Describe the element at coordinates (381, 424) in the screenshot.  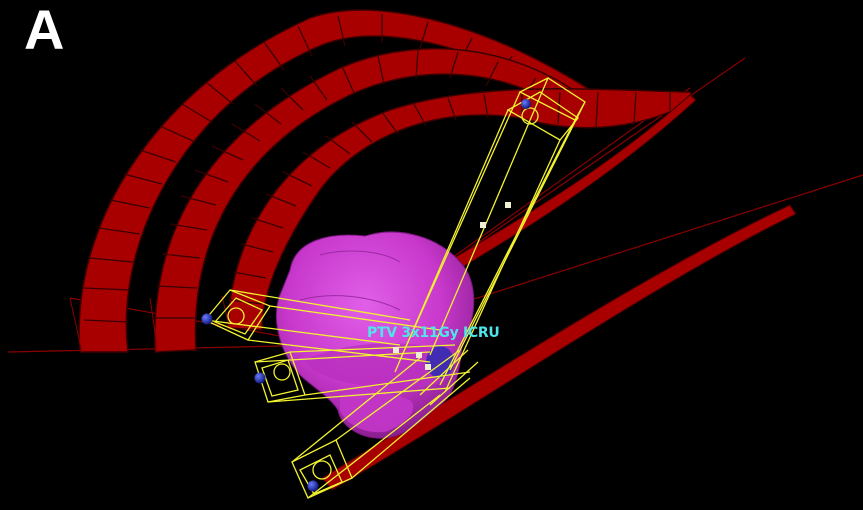
I see `beam-lower` at that location.